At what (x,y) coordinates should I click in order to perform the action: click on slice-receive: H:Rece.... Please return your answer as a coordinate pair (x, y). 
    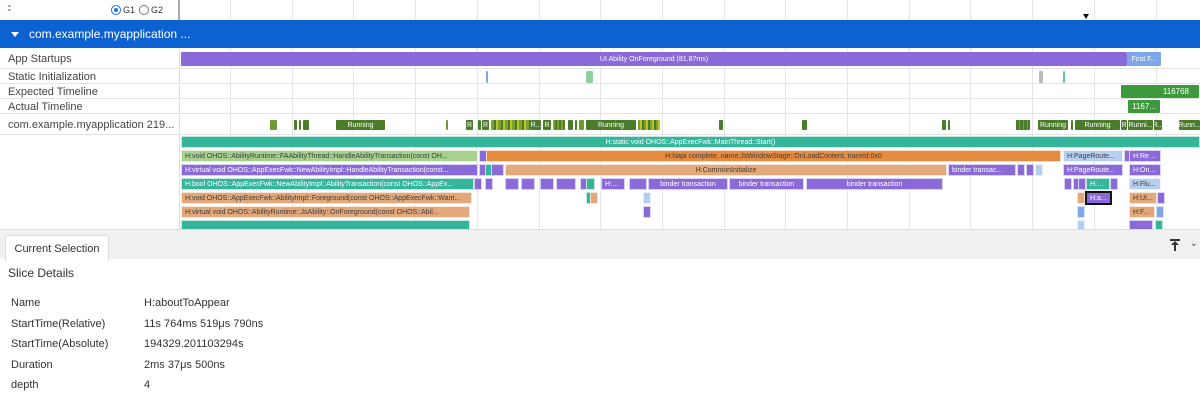
    Looking at the image, I should click on (1145, 156).